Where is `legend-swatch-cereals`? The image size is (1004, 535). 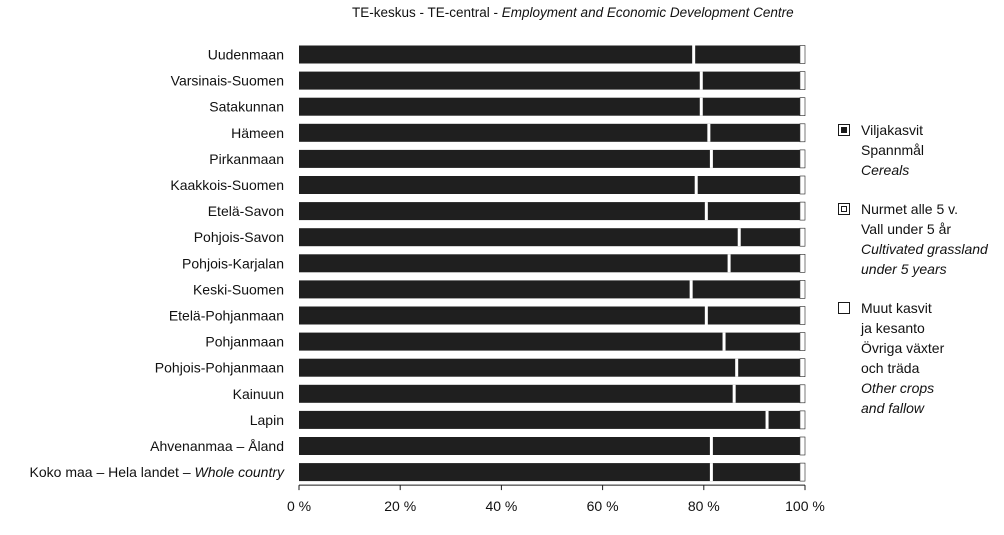 legend-swatch-cereals is located at coordinates (844, 130).